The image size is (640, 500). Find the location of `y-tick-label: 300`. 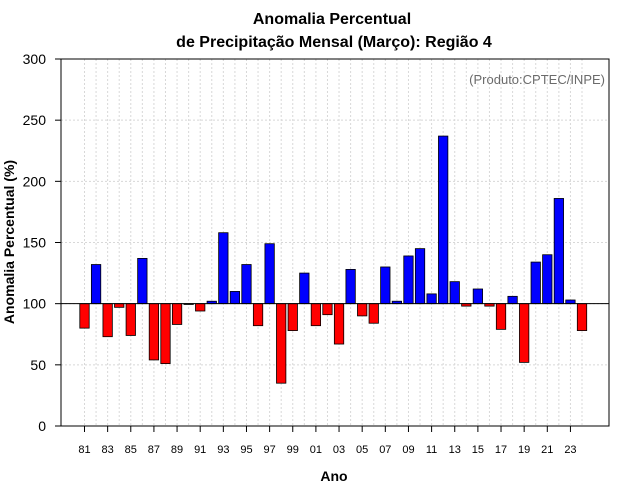

y-tick-label: 300 is located at coordinates (35, 59).